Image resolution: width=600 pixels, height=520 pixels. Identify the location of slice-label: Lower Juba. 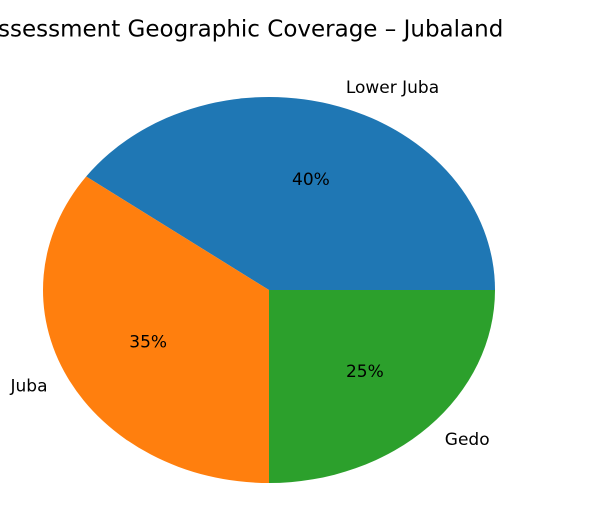
(392, 88).